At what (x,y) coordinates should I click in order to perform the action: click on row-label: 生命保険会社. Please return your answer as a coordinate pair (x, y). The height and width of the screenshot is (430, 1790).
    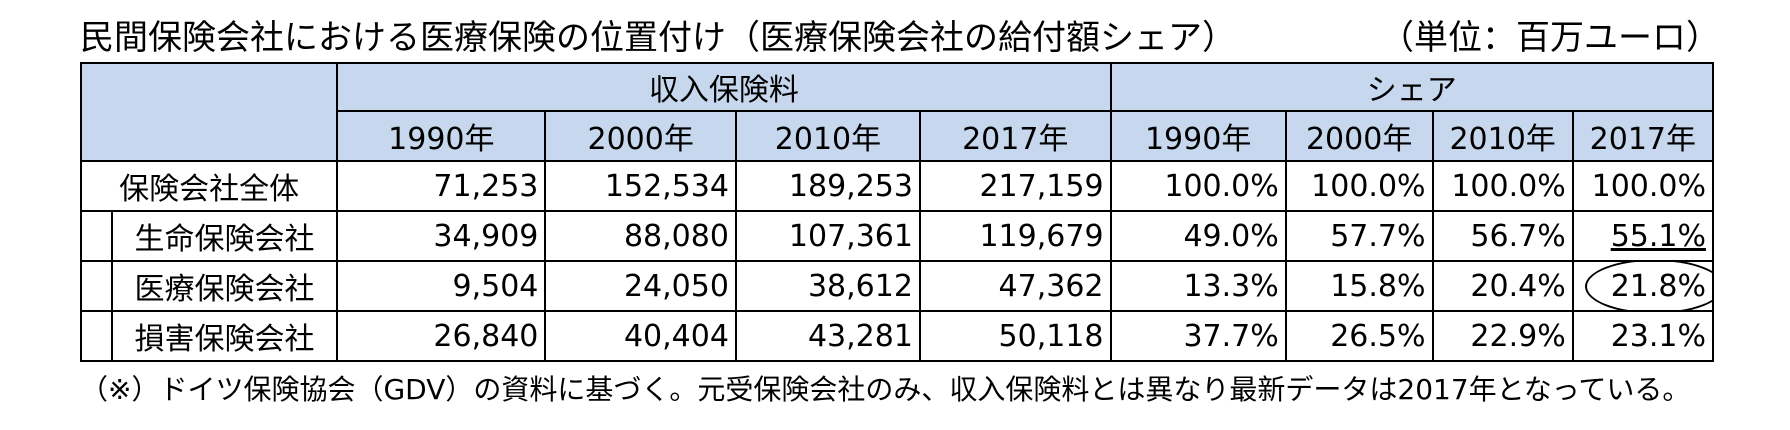
    Looking at the image, I should click on (224, 236).